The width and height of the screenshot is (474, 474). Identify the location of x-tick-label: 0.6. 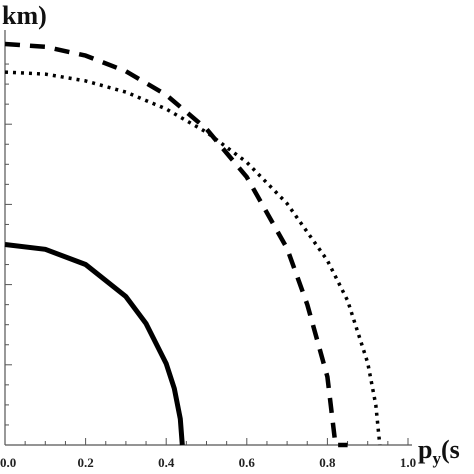
(247, 462).